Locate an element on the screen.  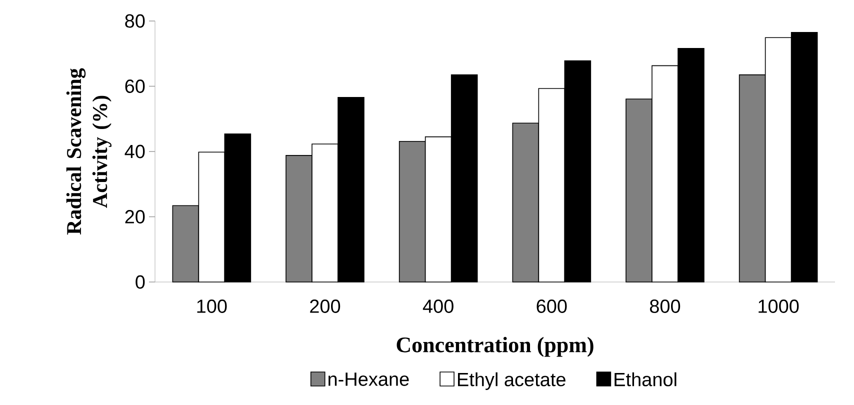
x-tick-label: 200 is located at coordinates (325, 306).